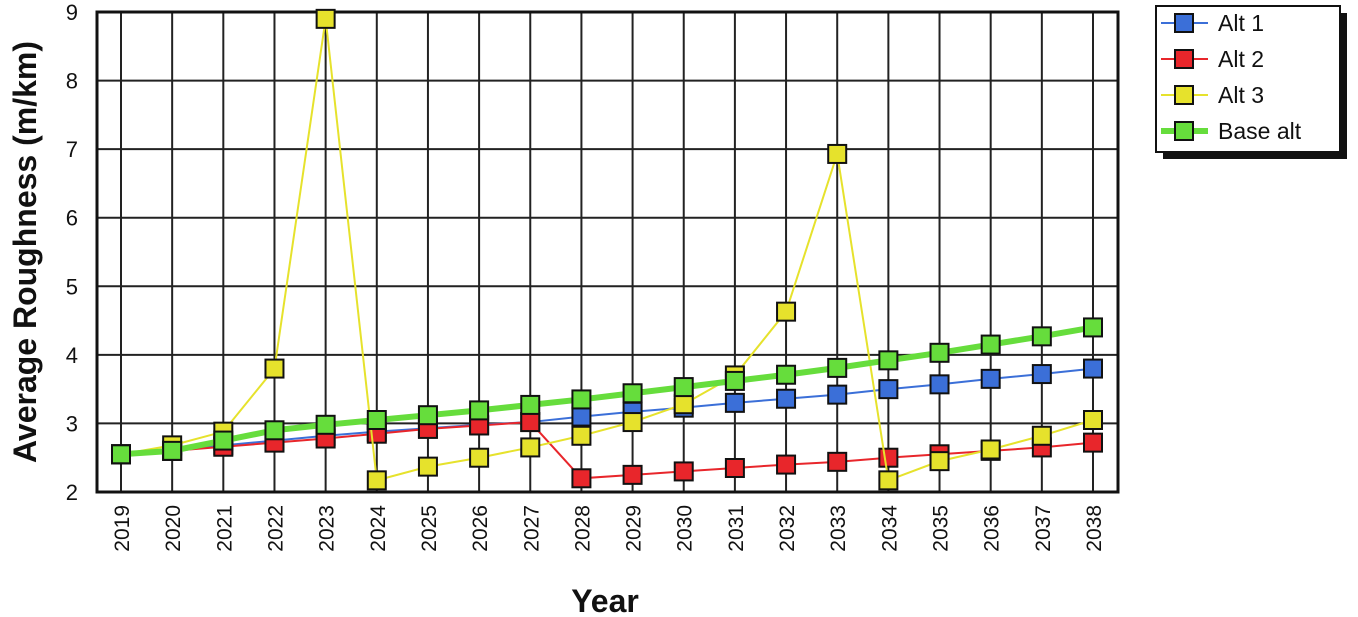 The width and height of the screenshot is (1358, 617). Describe the element at coordinates (1241, 23) in the screenshot. I see `legend-label: Alt 1` at that location.